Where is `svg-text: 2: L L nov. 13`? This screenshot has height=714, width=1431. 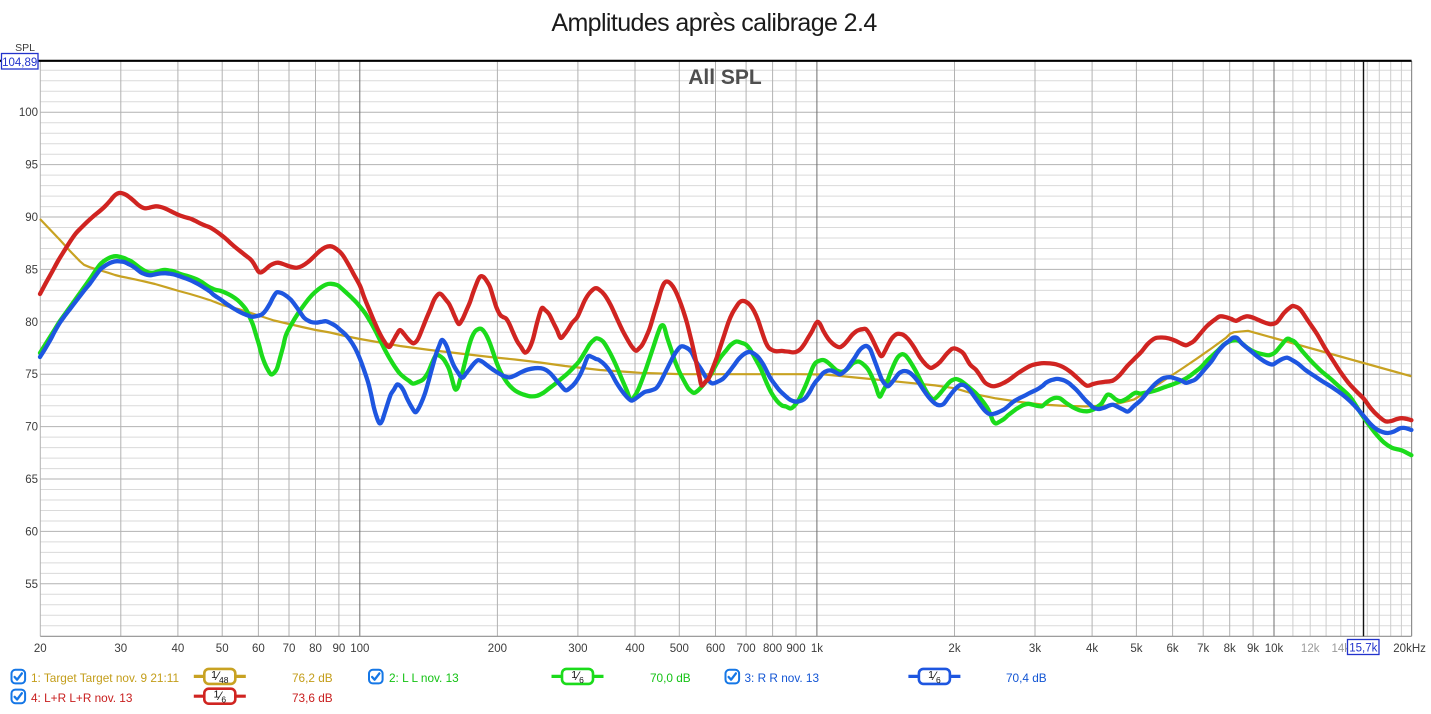 svg-text: 2: L L nov. 13 is located at coordinates (424, 678).